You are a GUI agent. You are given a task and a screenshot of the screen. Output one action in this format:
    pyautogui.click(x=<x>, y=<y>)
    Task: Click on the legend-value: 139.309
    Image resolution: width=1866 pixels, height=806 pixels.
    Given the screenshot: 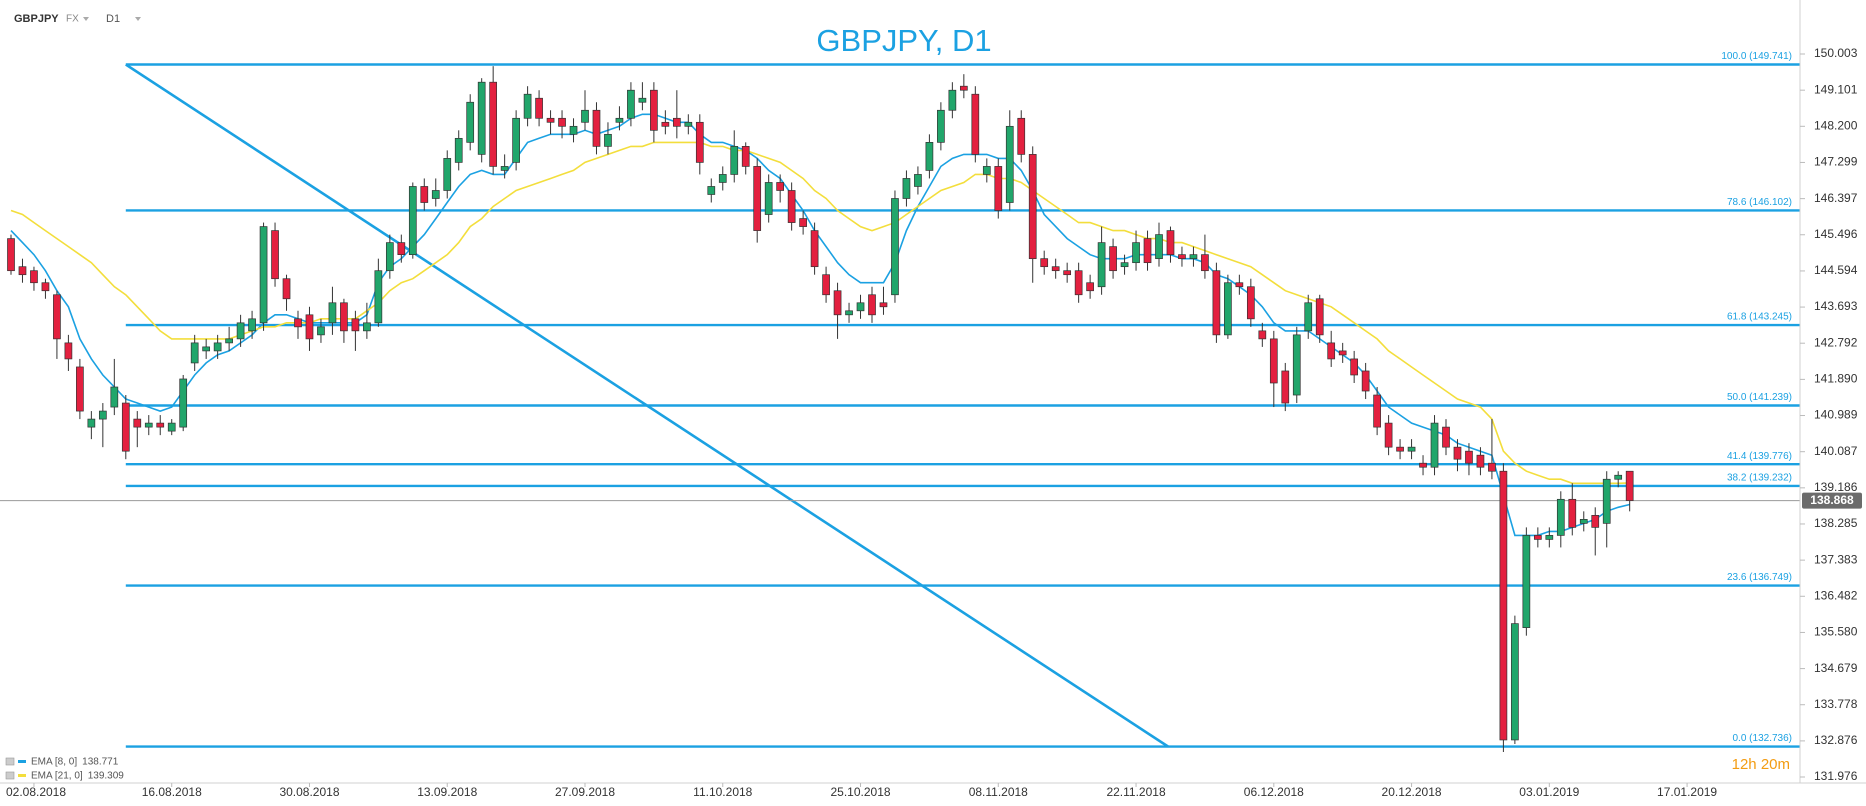 What is the action you would take?
    pyautogui.click(x=106, y=776)
    